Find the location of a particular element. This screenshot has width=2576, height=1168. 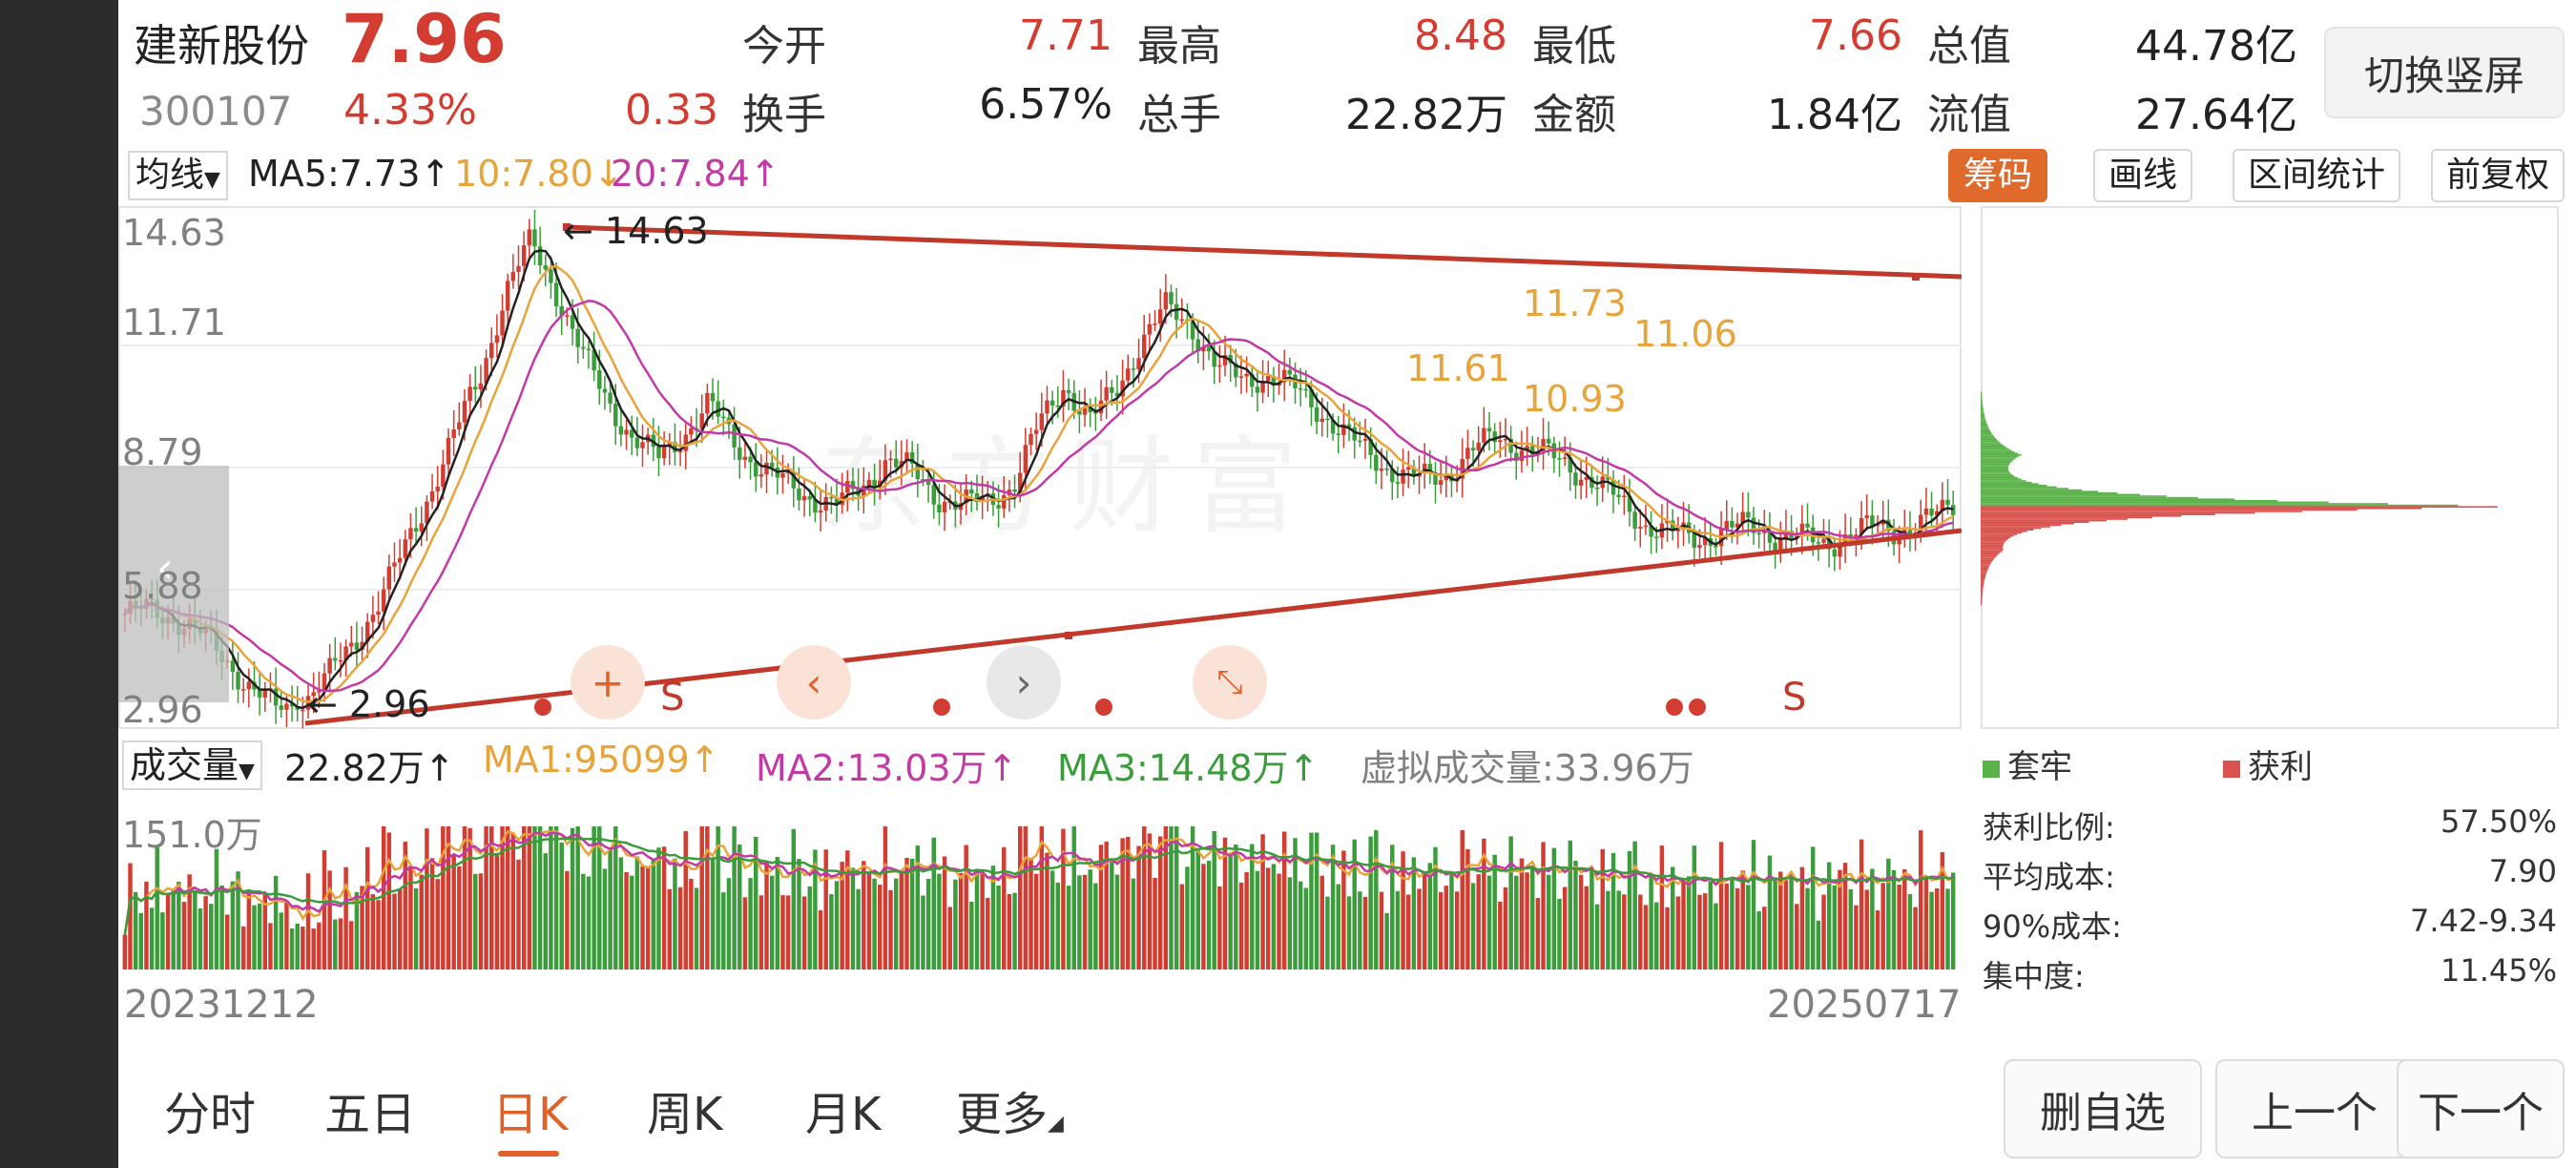

tab-forward-adjust: 前复权 is located at coordinates (2498, 175).